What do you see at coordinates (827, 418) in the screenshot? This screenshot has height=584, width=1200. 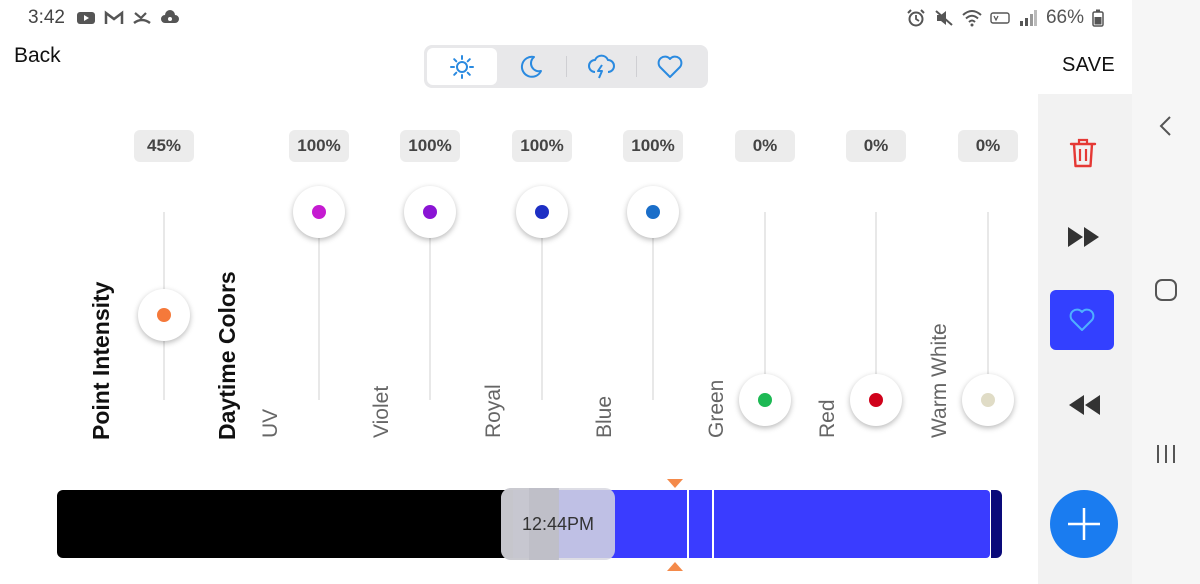 I see `channel-label: Red` at bounding box center [827, 418].